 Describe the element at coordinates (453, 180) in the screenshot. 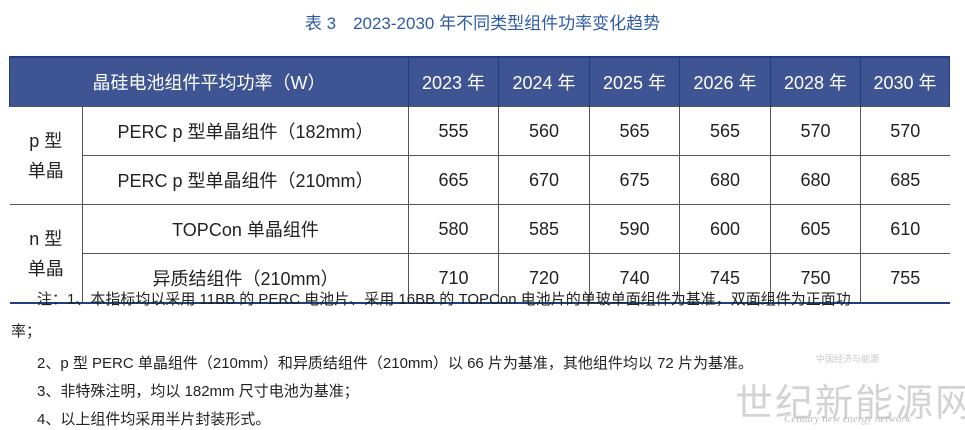

I see `value-cell: 665` at that location.